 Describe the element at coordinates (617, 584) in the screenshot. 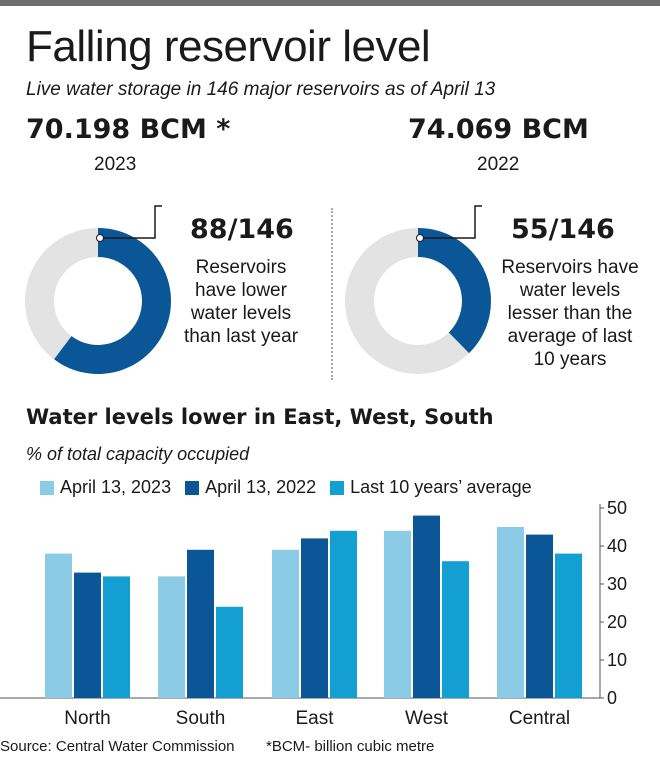

I see `y-tick-label: 30` at that location.